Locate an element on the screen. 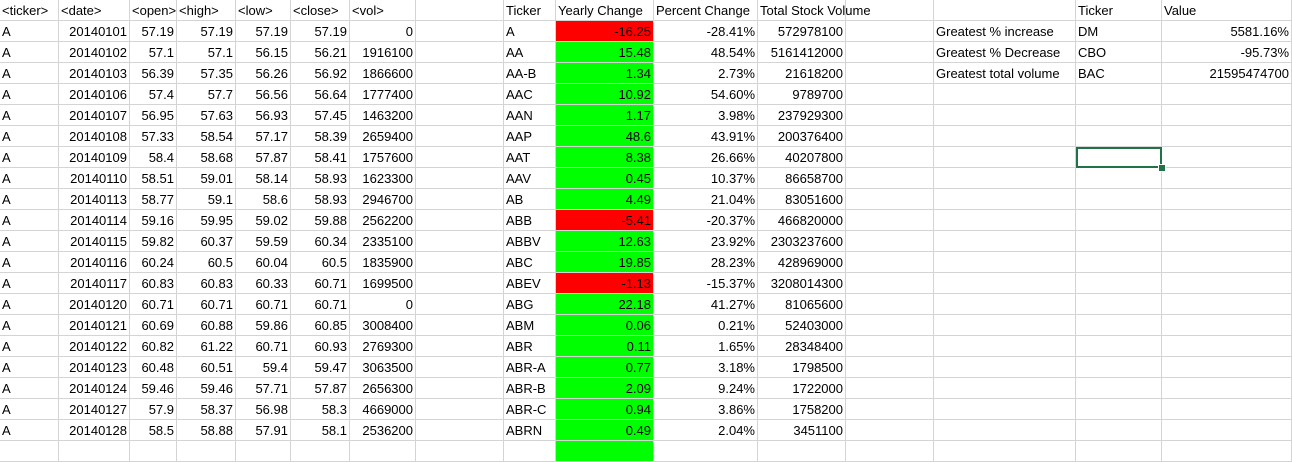 The height and width of the screenshot is (462, 1292). raw-cell-date: 20140102 is located at coordinates (94, 52).